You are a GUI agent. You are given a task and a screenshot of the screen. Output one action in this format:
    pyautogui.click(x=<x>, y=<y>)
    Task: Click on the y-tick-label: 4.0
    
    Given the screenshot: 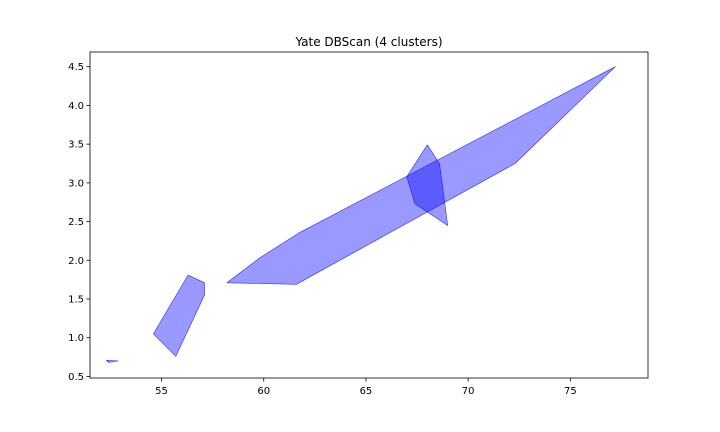 What is the action you would take?
    pyautogui.click(x=76, y=106)
    